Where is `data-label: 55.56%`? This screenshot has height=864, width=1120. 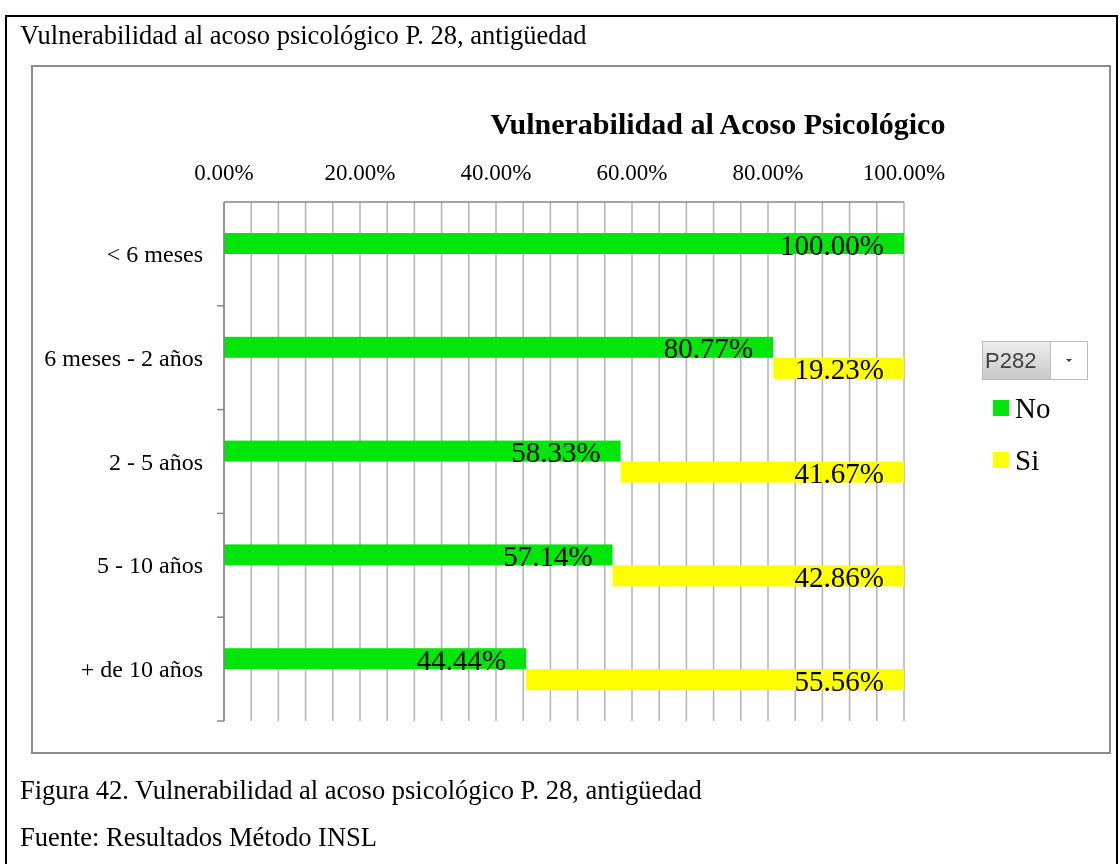 data-label: 55.56% is located at coordinates (839, 680).